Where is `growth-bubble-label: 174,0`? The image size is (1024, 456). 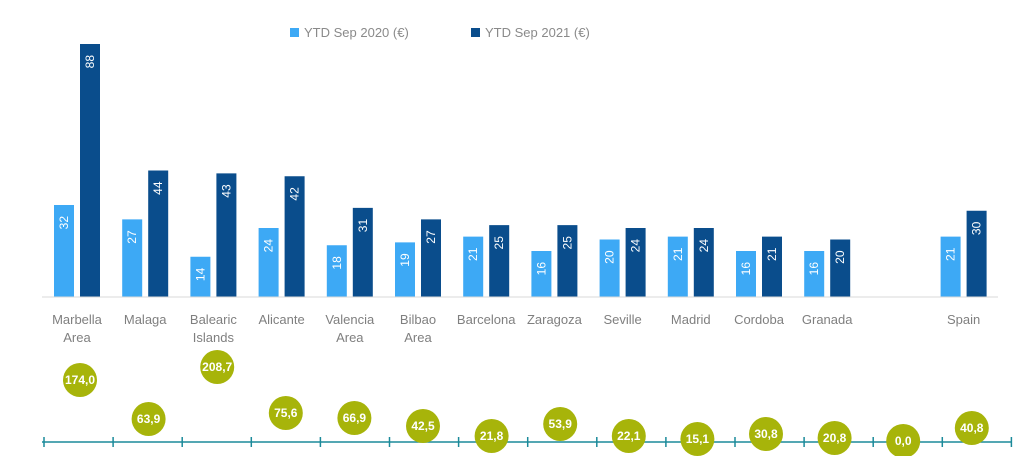
growth-bubble-label: 174,0 is located at coordinates (80, 380).